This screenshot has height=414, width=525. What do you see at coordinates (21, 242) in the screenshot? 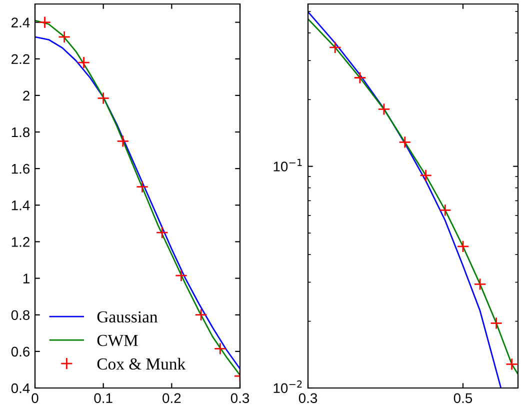
I see `y-tick-label: 1.2` at bounding box center [21, 242].